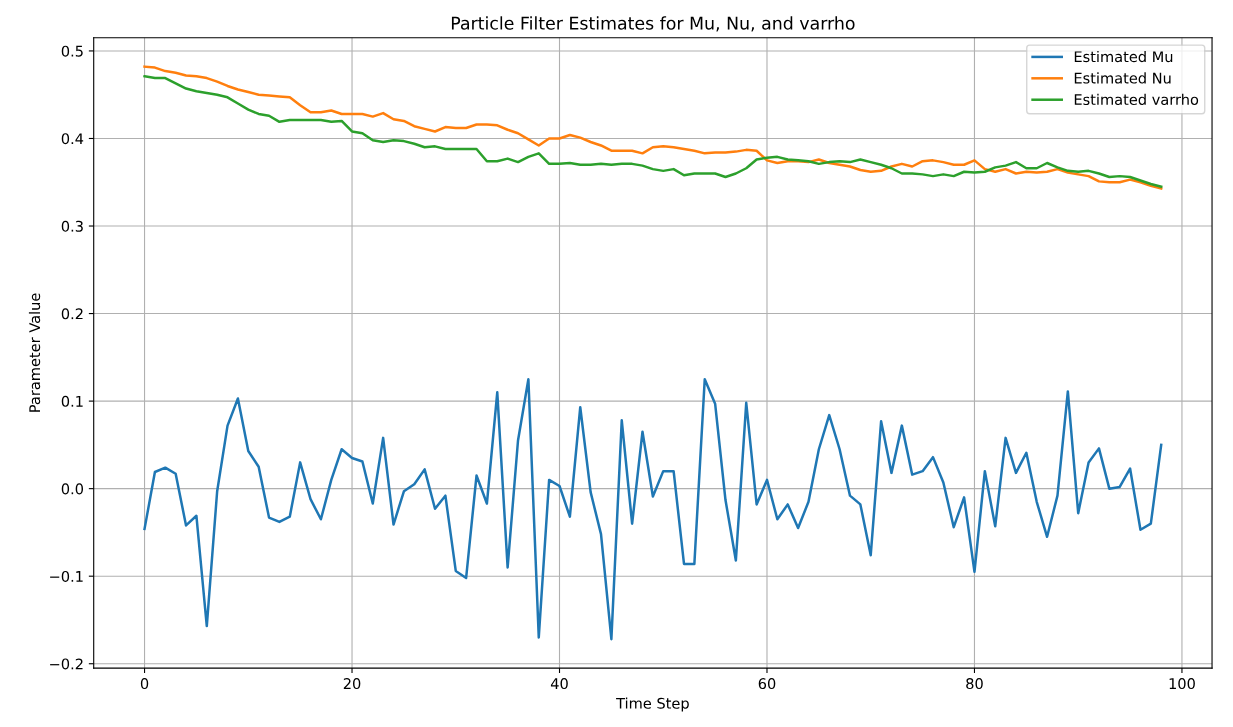 The width and height of the screenshot is (1233, 727). I want to click on x-tick-label: 0, so click(144, 684).